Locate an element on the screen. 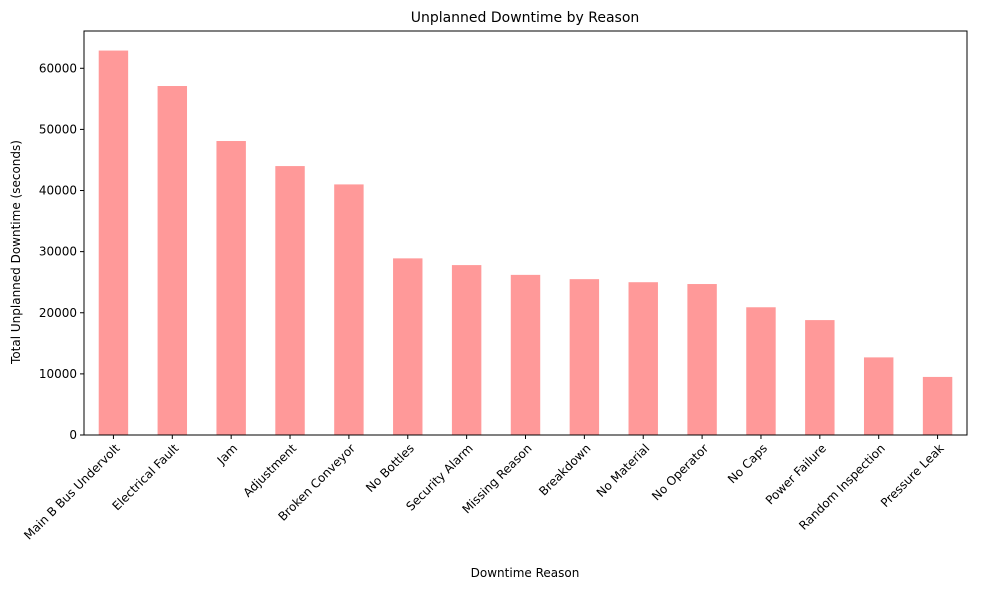 Image resolution: width=986 pixels, height=590 pixels. y-tick-label: 30000 is located at coordinates (58, 252).